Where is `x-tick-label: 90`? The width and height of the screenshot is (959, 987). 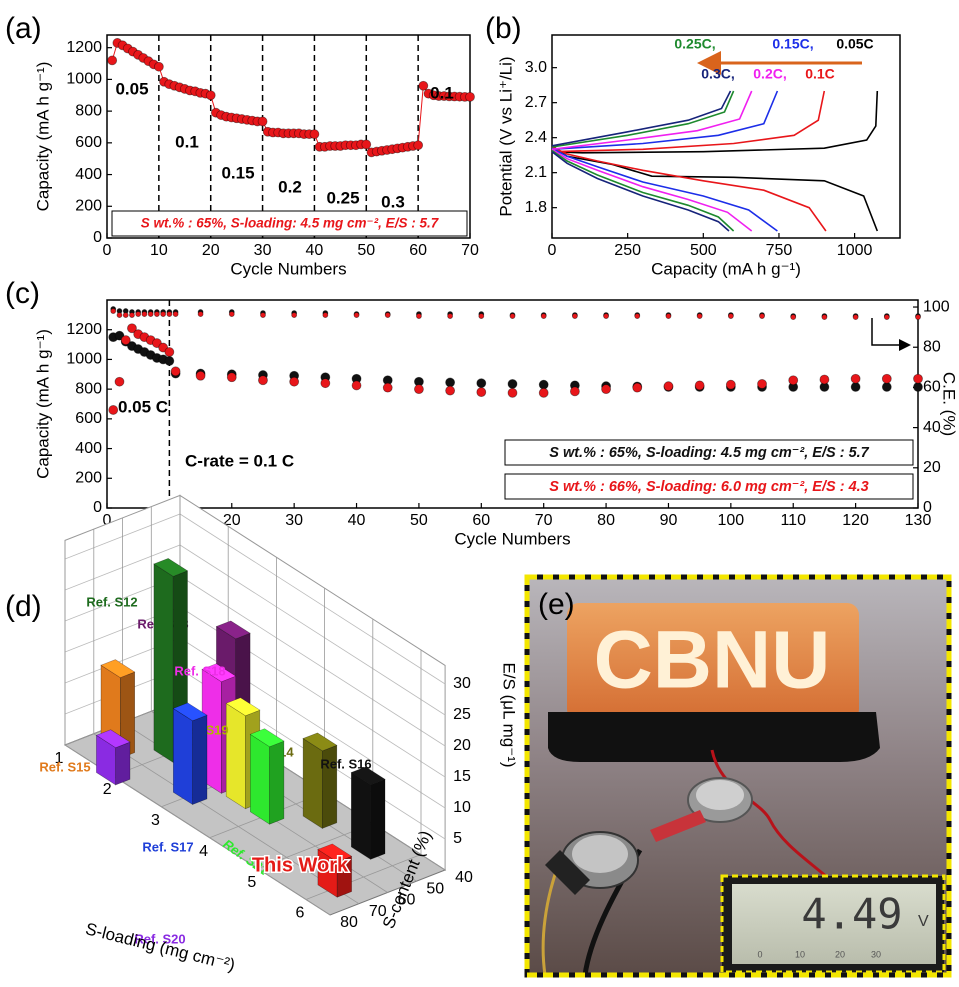
x-tick-label: 90 is located at coordinates (669, 520).